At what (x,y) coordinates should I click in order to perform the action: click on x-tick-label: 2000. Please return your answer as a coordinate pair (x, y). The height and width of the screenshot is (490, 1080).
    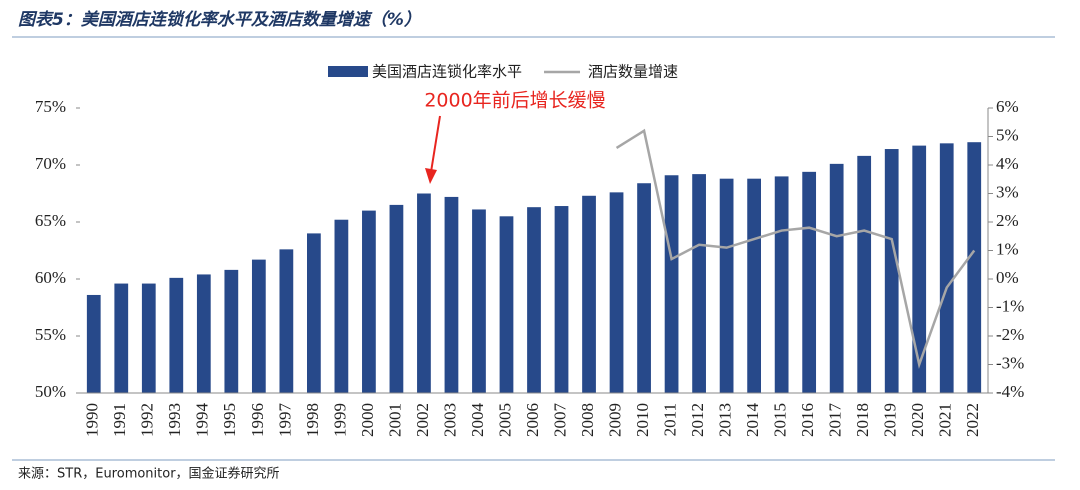
    Looking at the image, I should click on (367, 420).